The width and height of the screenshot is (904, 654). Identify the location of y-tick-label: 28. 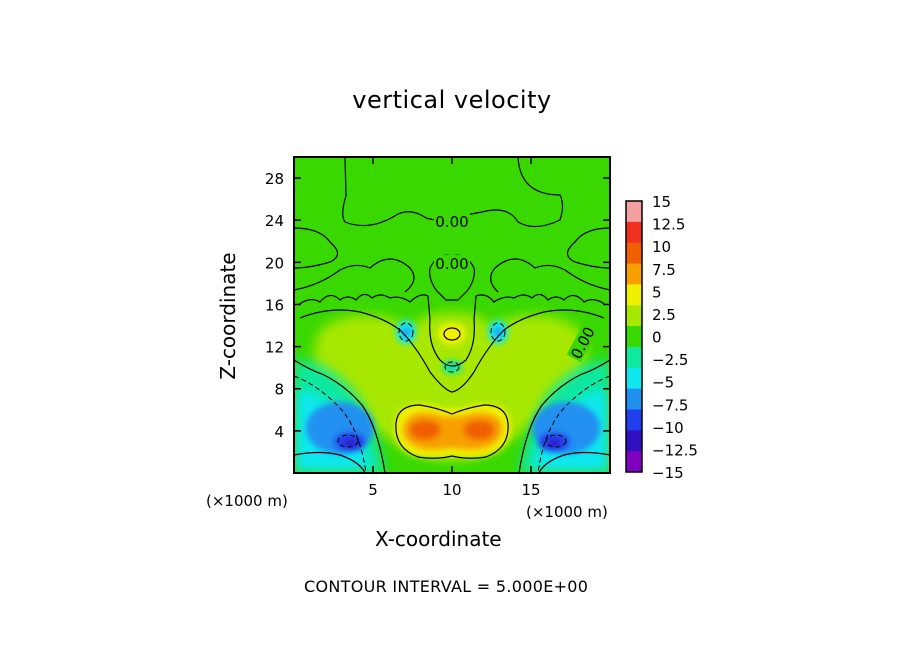
(274, 179).